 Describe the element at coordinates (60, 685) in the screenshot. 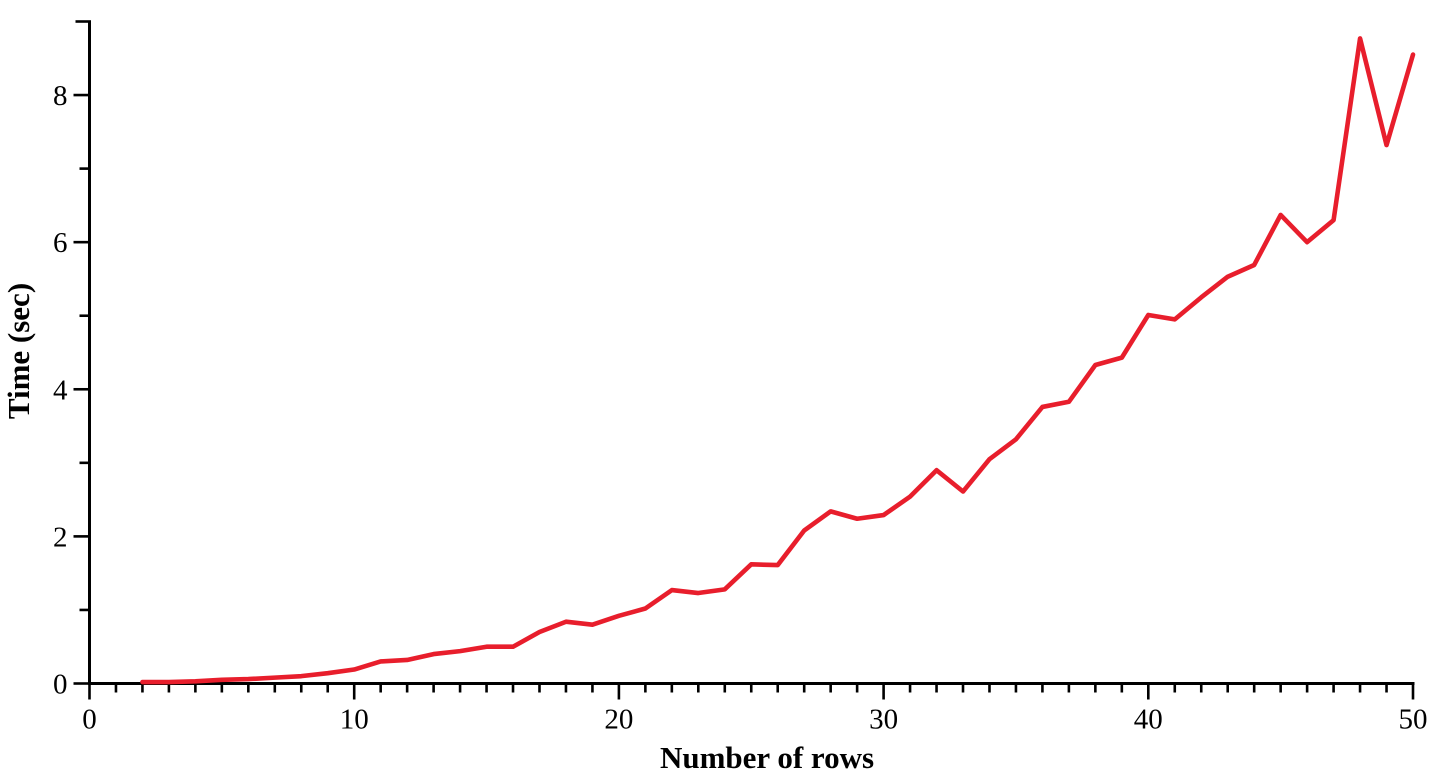

I see `y-axis-tick-label: 0` at that location.